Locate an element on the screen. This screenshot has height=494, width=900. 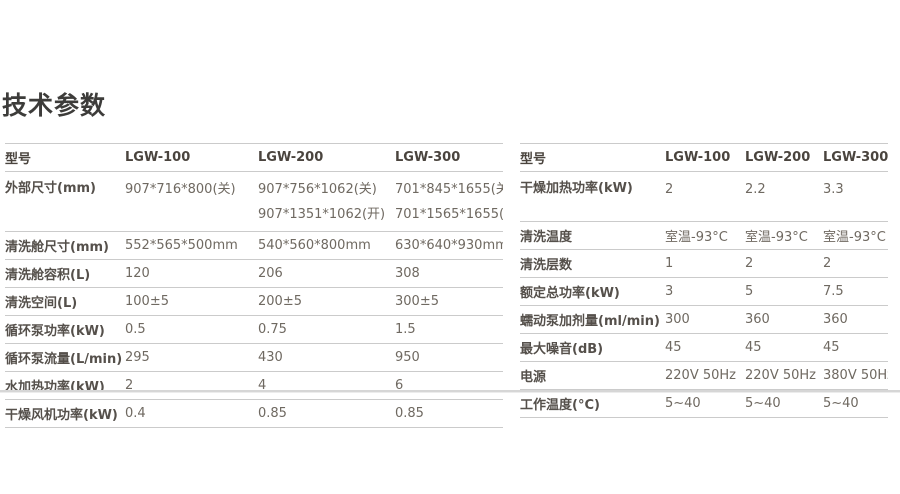
cell-lgw200: 360 is located at coordinates (784, 319).